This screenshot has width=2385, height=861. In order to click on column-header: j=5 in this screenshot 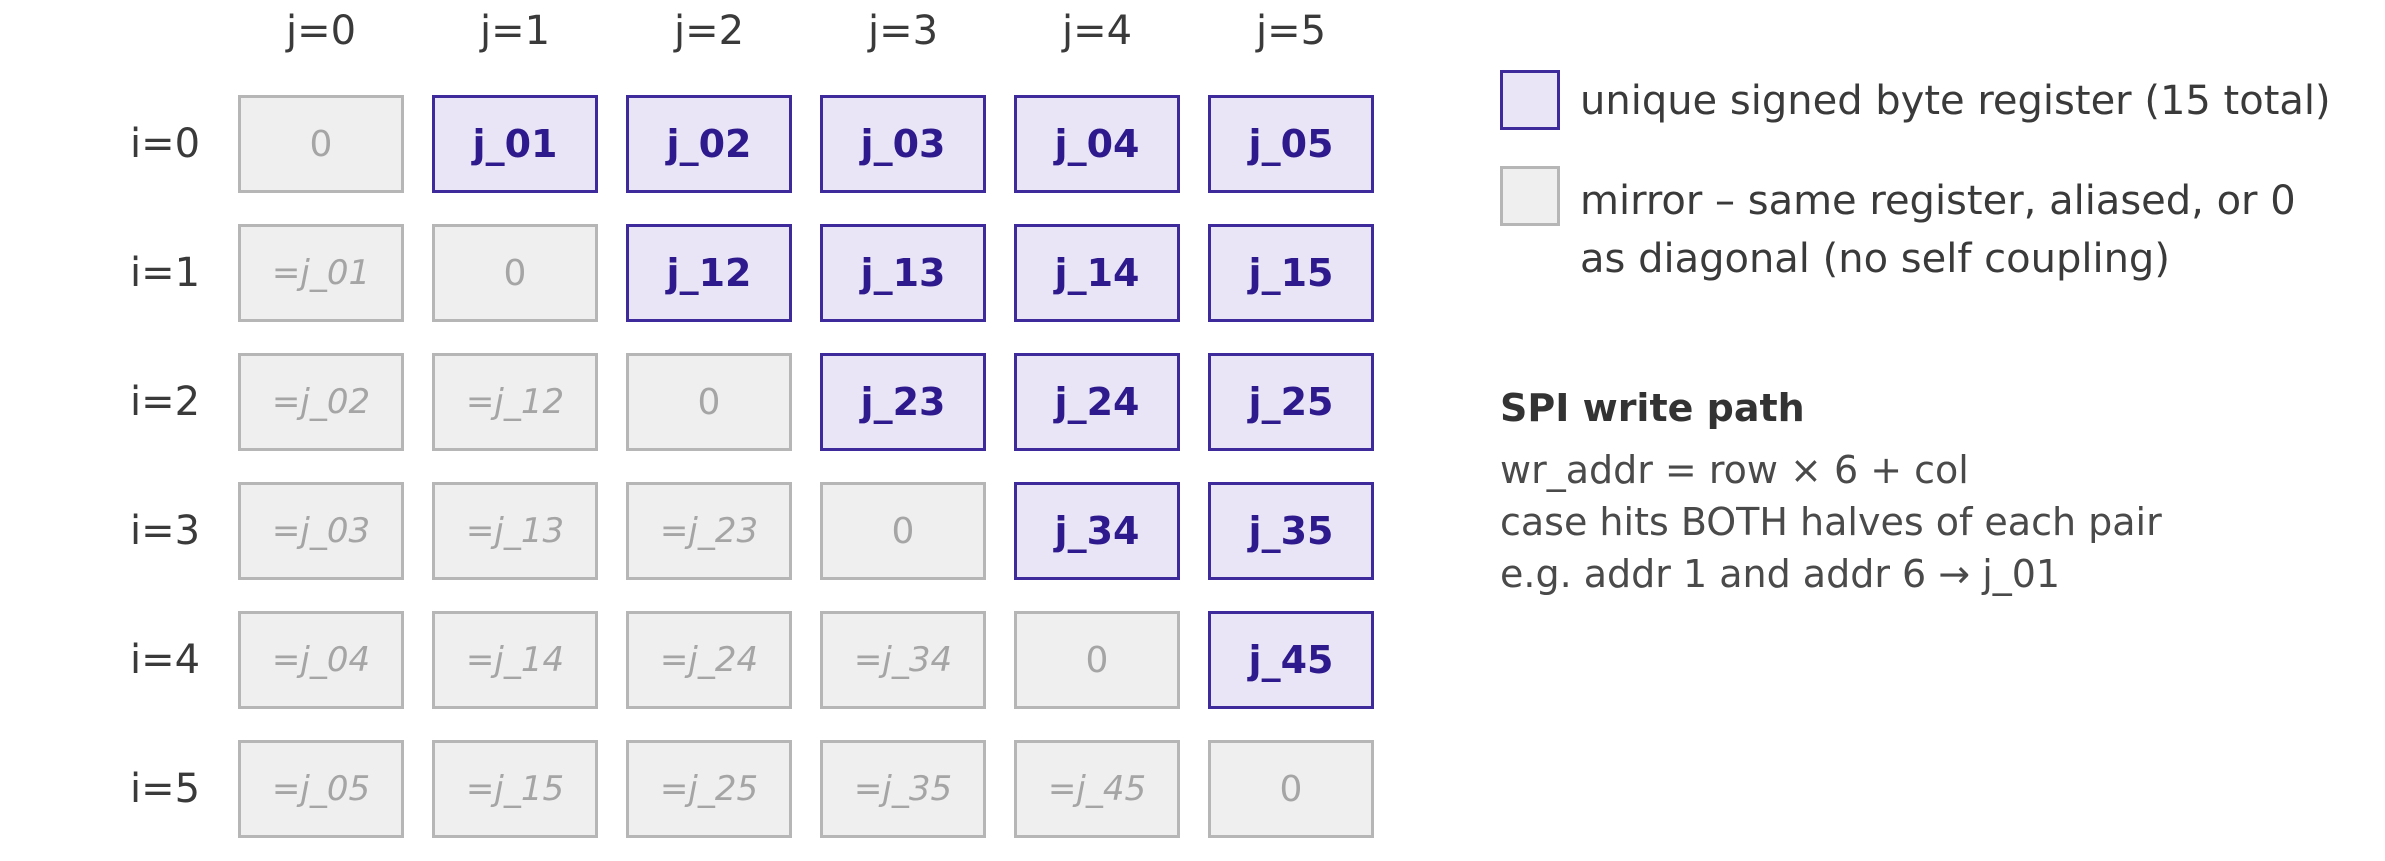, I will do `click(1291, 31)`.